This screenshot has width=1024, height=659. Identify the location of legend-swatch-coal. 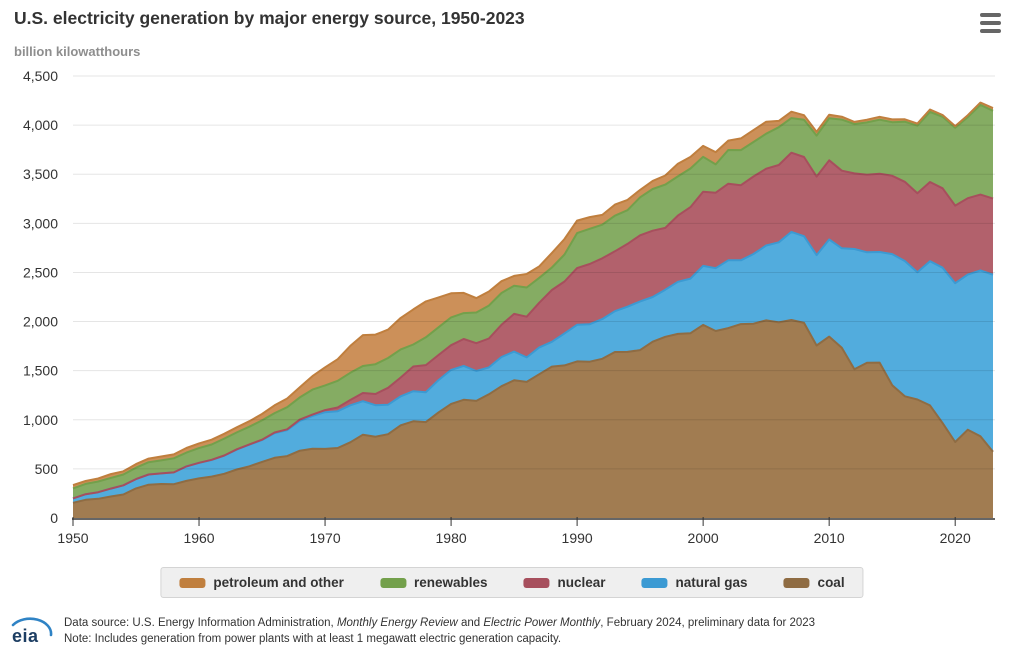
(796, 582).